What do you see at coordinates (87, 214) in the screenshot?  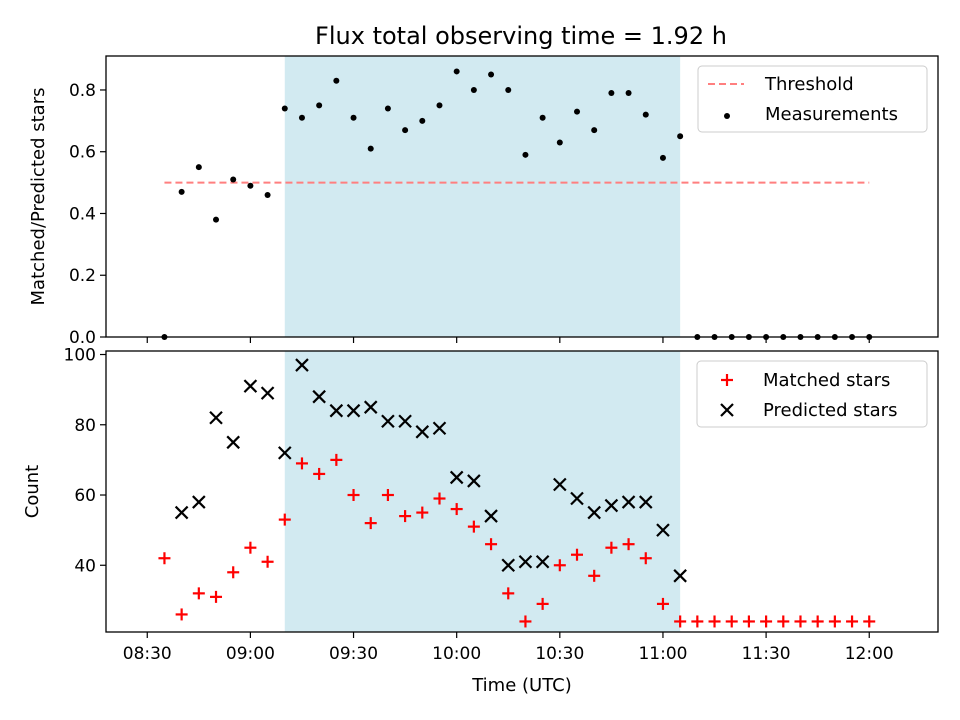 I see `top-y-axis: 0.0 0.2 0.4 0.6 0.8` at bounding box center [87, 214].